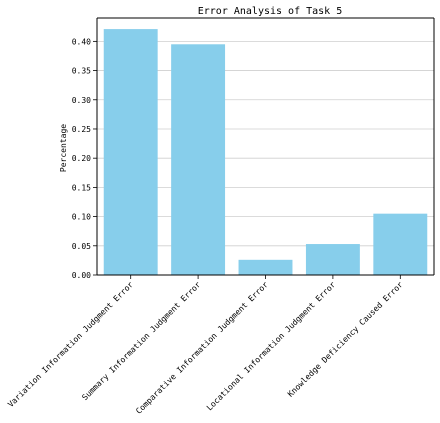 The height and width of the screenshot is (423, 440). Describe the element at coordinates (81, 275) in the screenshot. I see `y-tick-label: 0.00` at that location.